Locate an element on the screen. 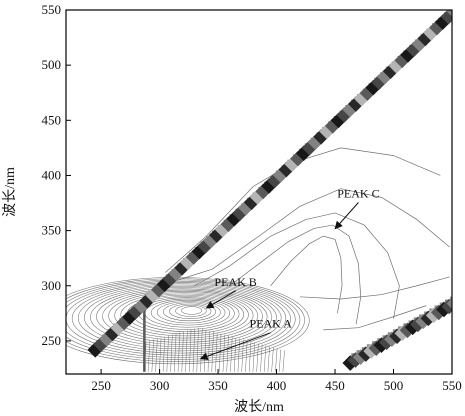  x-tick-label: 400 is located at coordinates (277, 385).